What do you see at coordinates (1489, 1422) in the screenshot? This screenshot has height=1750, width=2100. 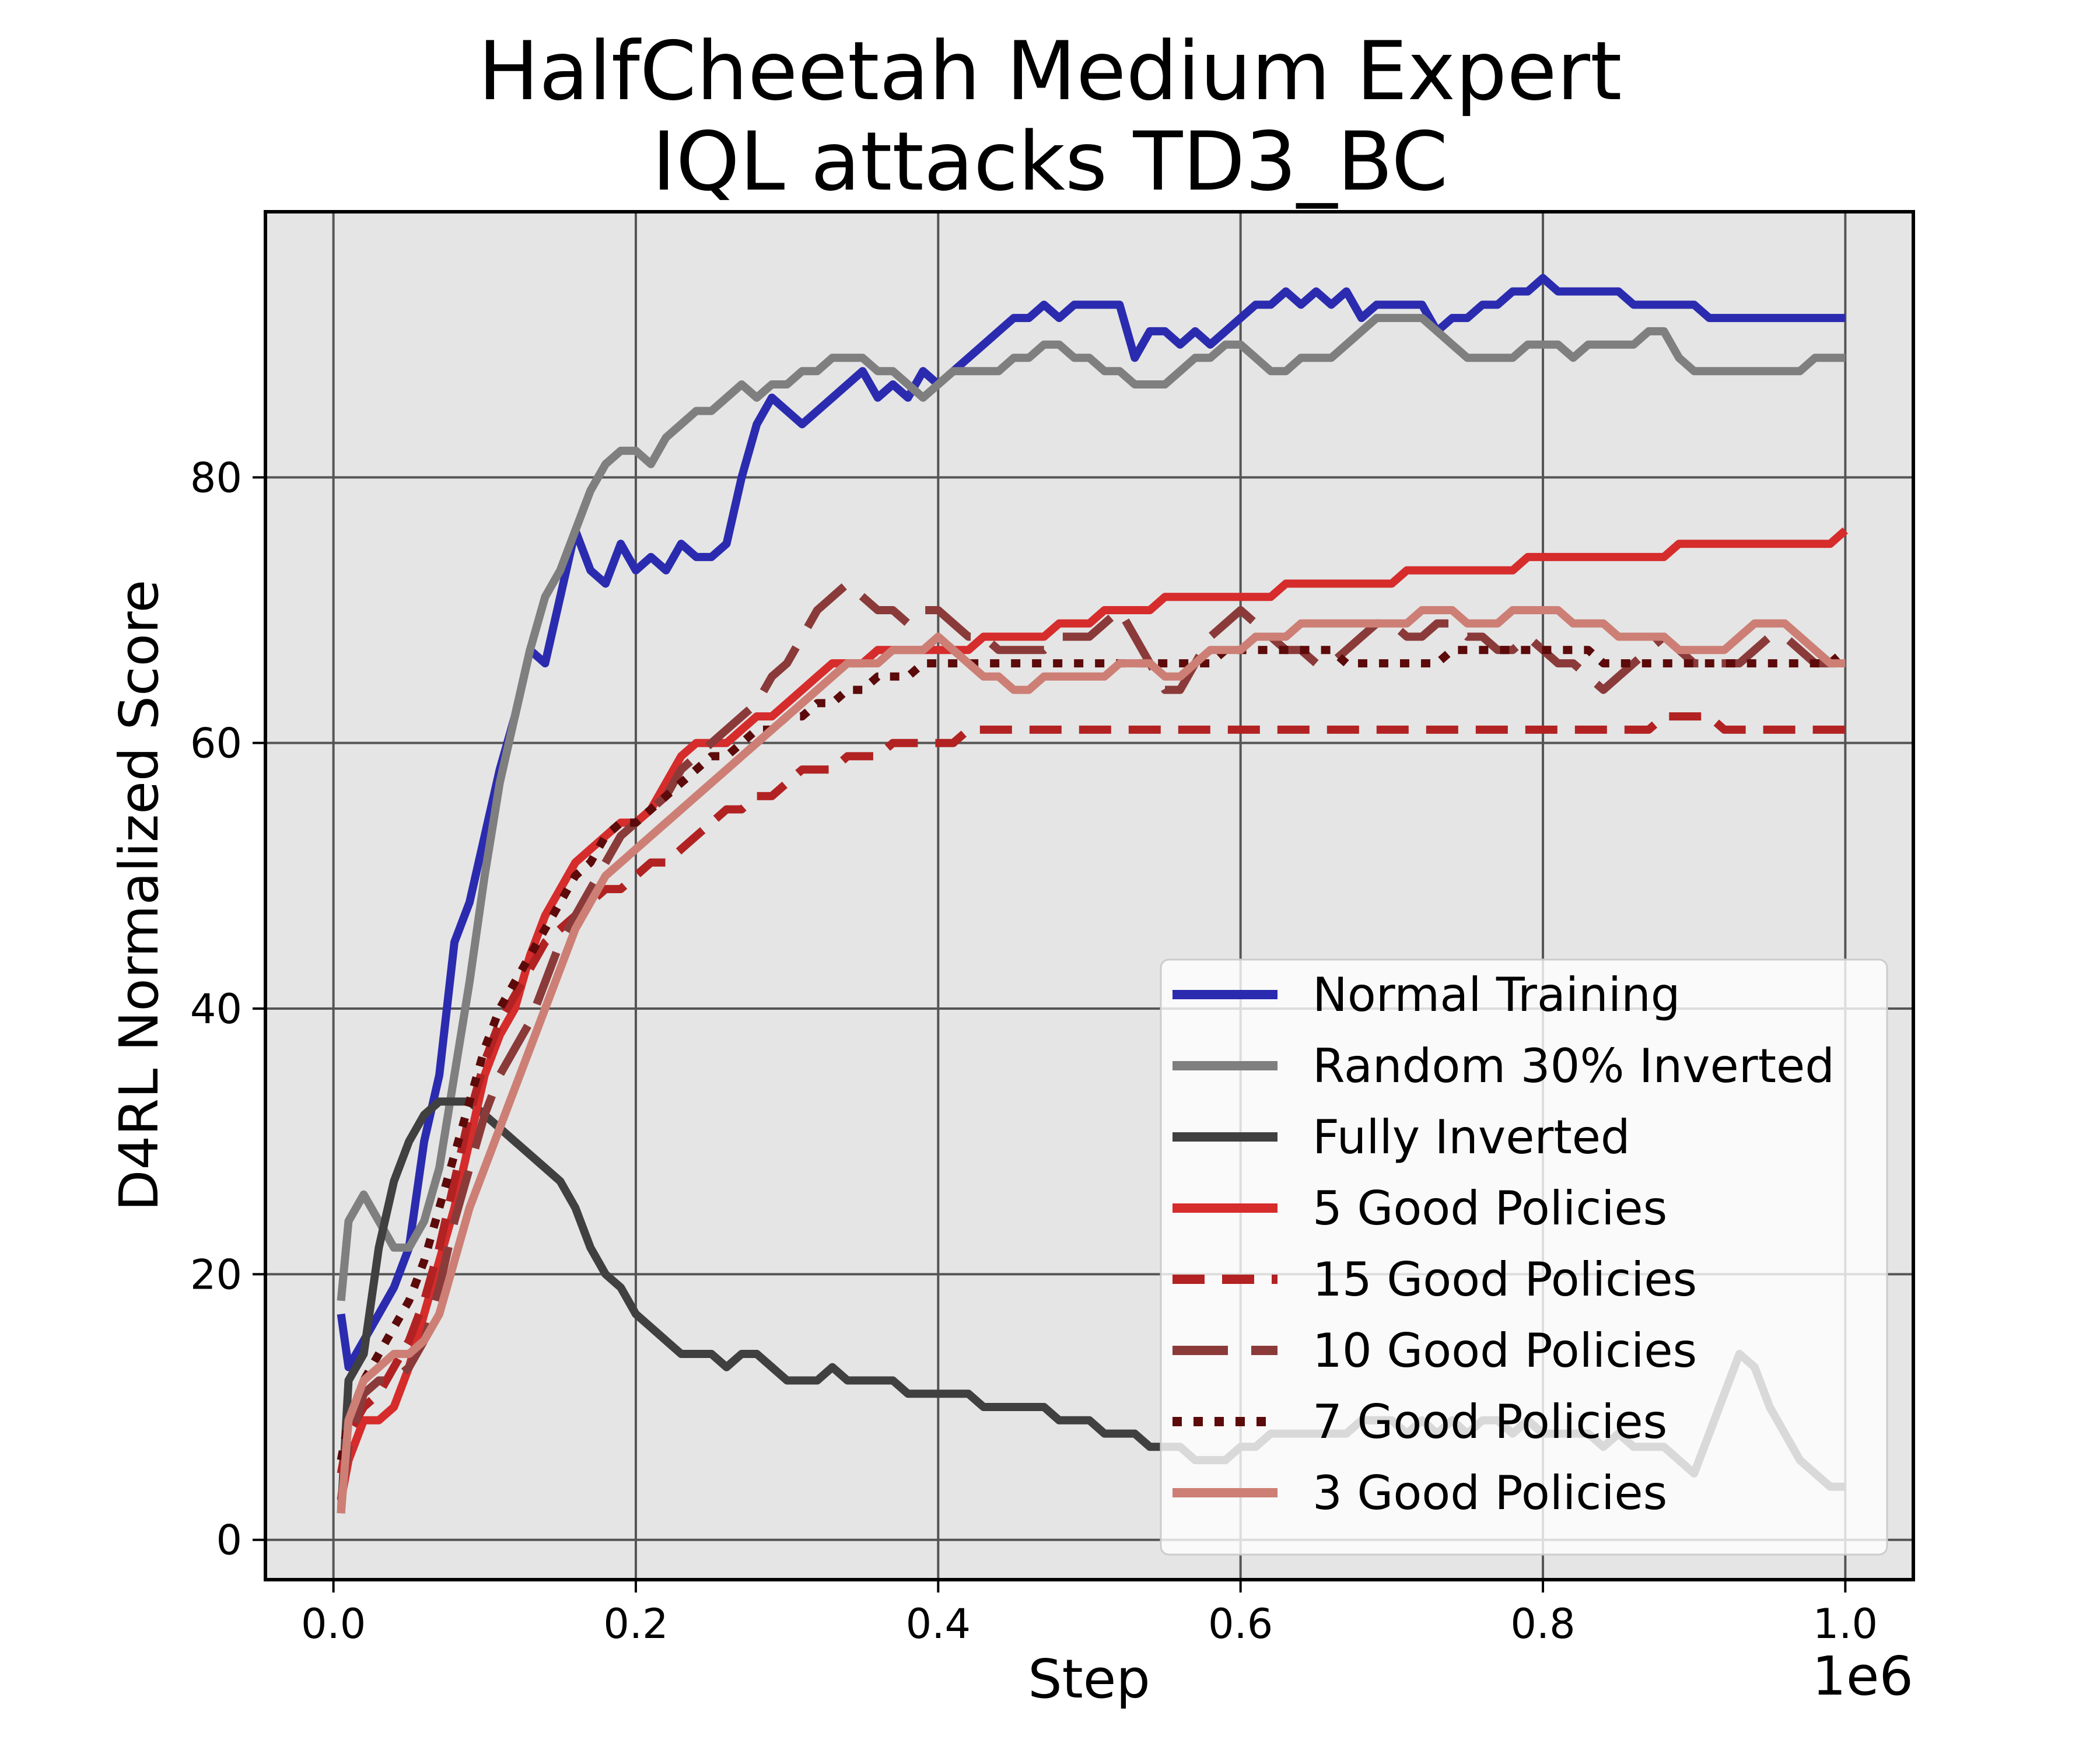 I see `legend-label-7-good-policies: 7 Good Policies` at bounding box center [1489, 1422].